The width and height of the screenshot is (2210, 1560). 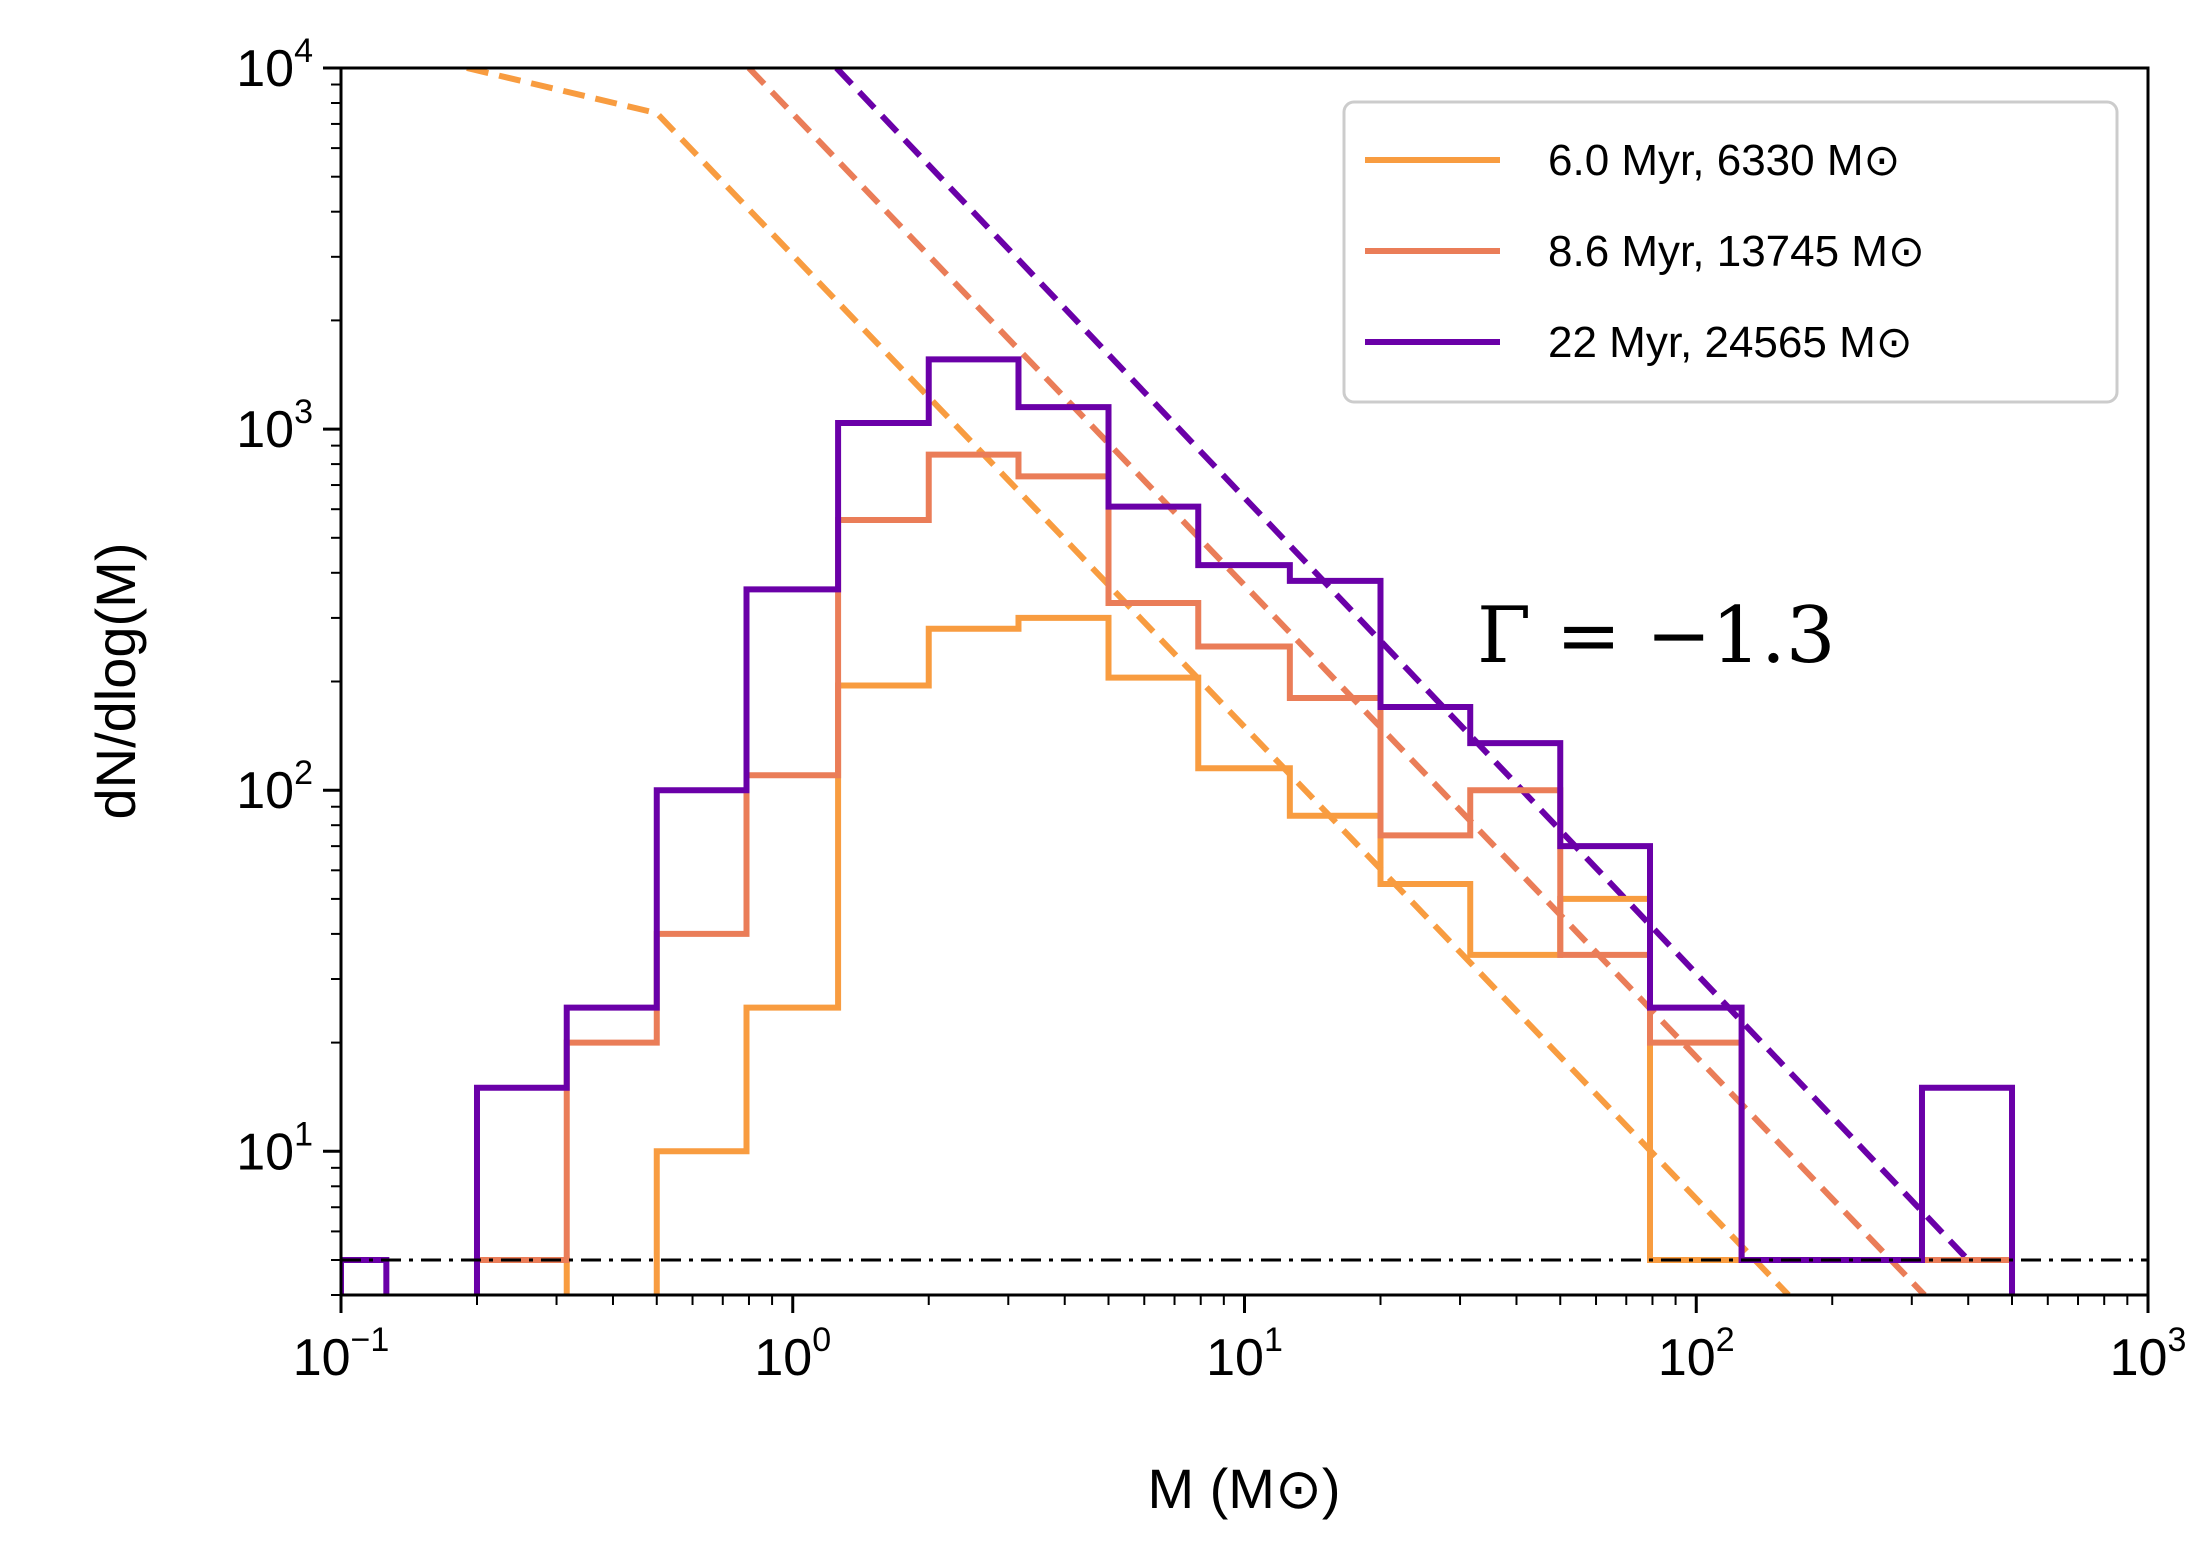 I want to click on legend-label-22myr: 22 Myr, 24565 M⊙, so click(x=1730, y=342).